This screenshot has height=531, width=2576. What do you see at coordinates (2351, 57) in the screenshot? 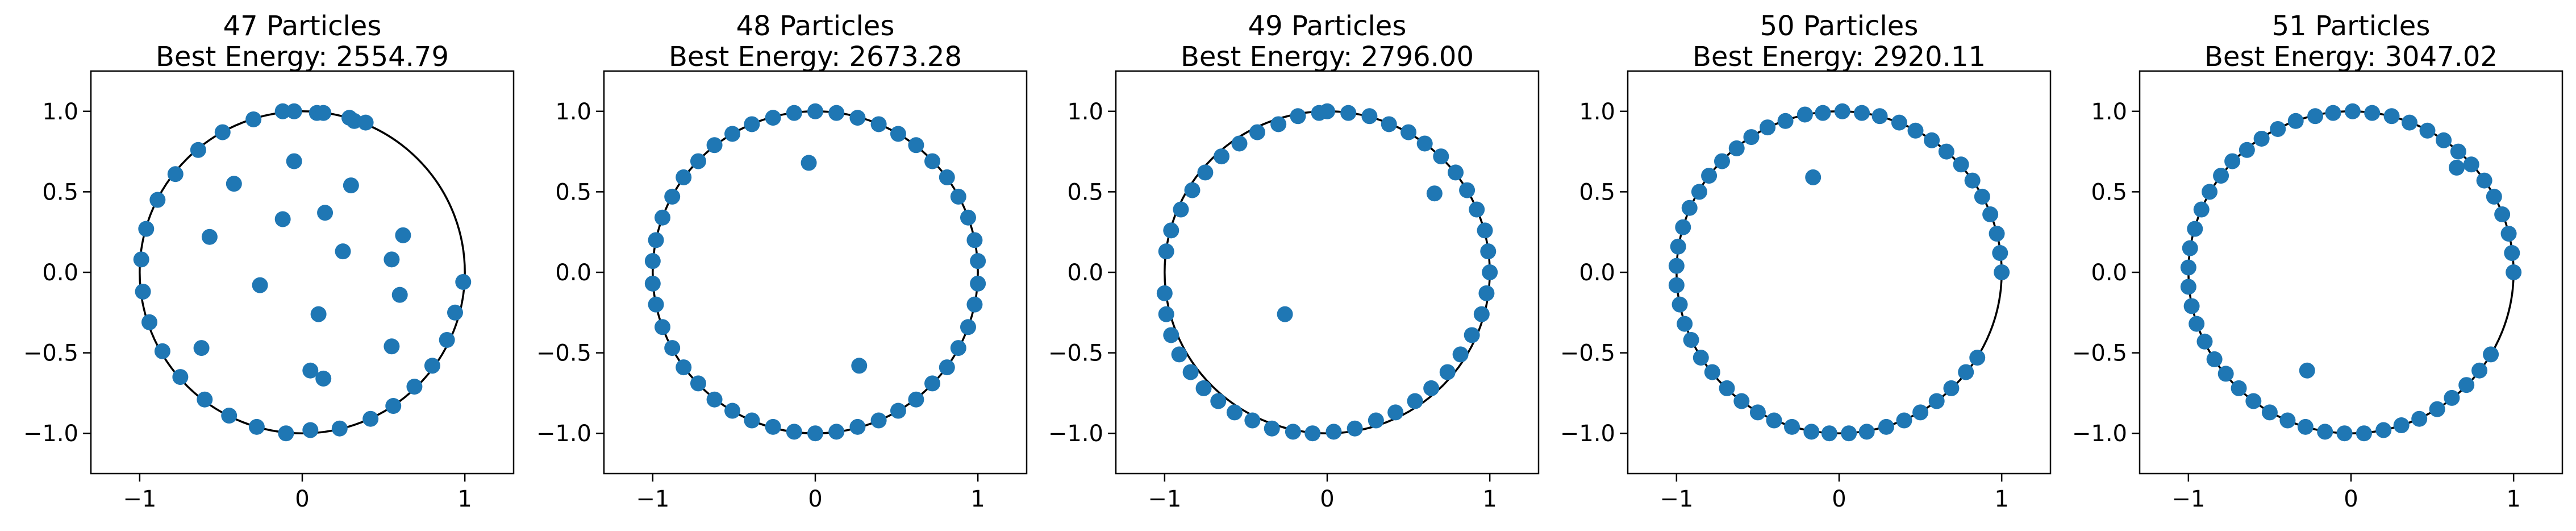
I see `subplot-subtitle: Best Energy: 3047.02` at bounding box center [2351, 57].